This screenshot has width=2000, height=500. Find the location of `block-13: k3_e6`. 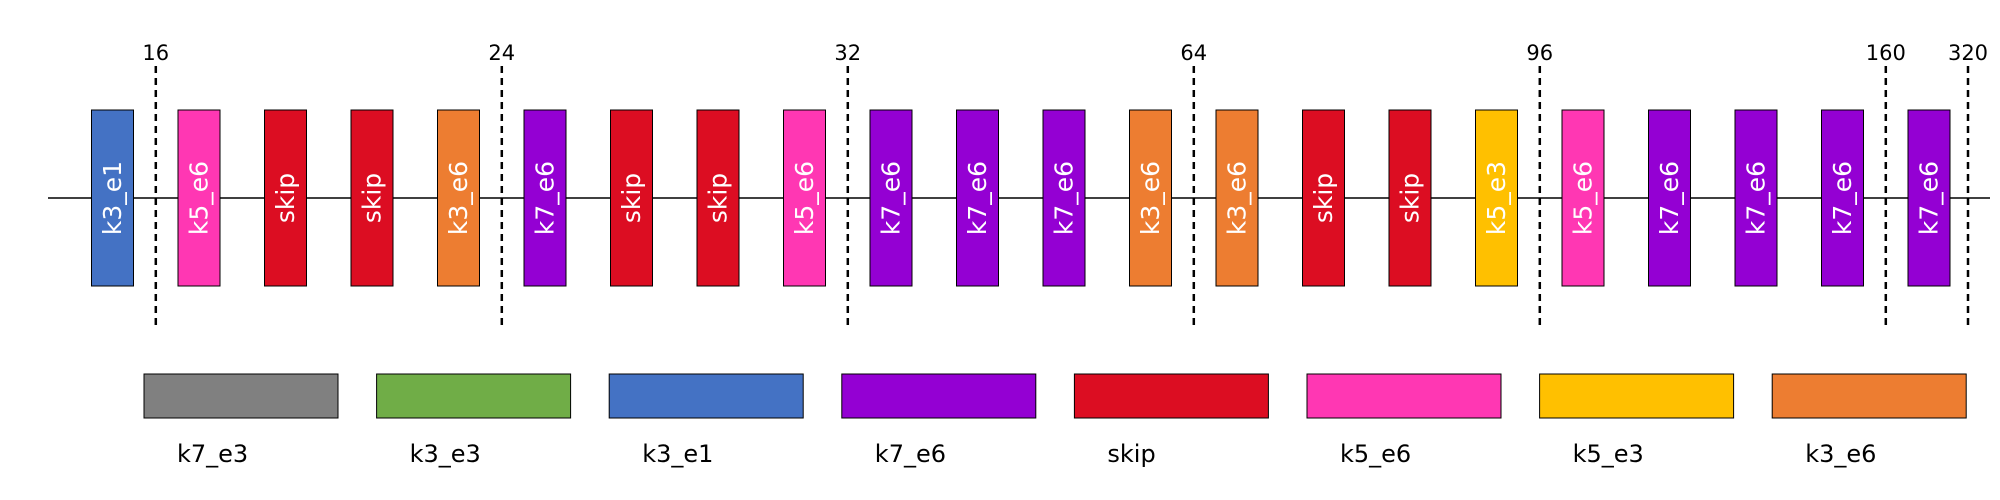

block-13: k3_e6 is located at coordinates (1150, 198).